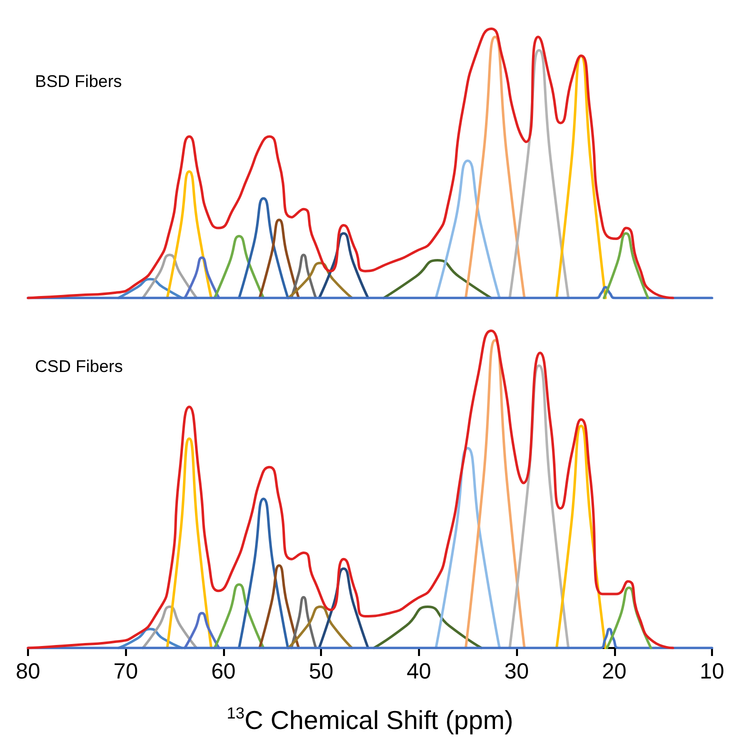  I want to click on x-tick-label: 70, so click(125, 671).